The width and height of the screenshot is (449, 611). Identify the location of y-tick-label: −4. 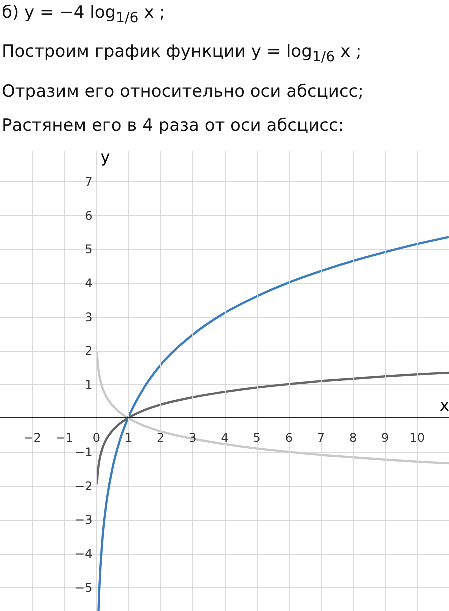
(84, 553).